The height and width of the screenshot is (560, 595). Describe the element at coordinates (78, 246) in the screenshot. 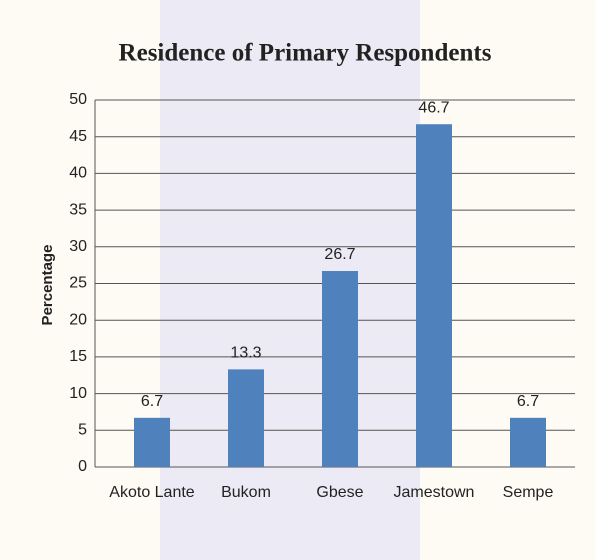

I see `y-tick-label: 30` at that location.